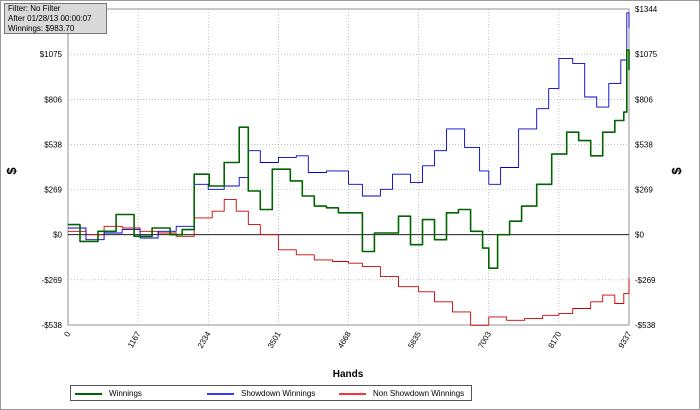 This screenshot has height=410, width=700. What do you see at coordinates (67, 334) in the screenshot?
I see `x-tick-label: 0` at bounding box center [67, 334].